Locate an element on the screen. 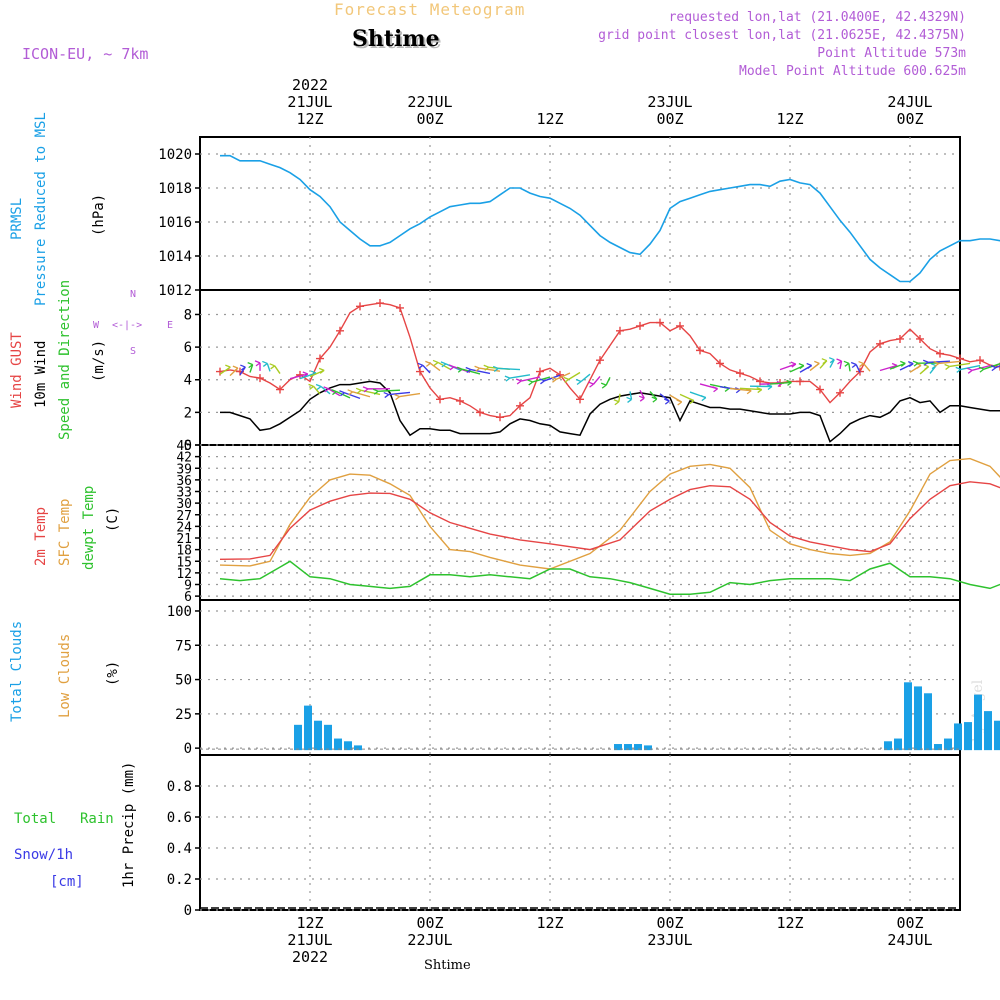  time-label: 00Z 22JUL is located at coordinates (430, 940).